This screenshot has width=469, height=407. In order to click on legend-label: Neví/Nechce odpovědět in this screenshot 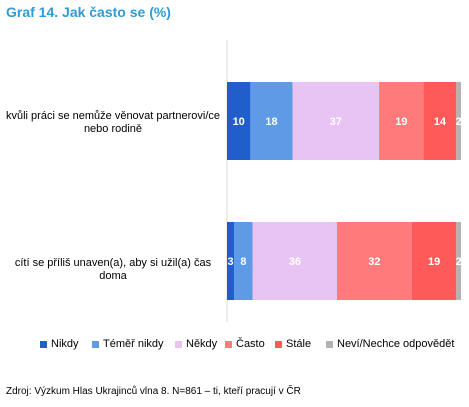, I will do `click(396, 344)`.